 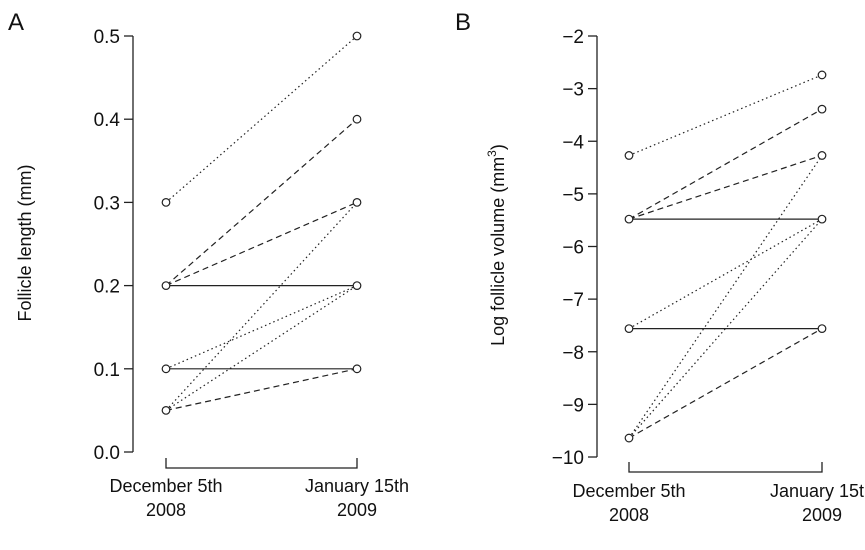 What do you see at coordinates (498, 251) in the screenshot?
I see `panel-b-y-axis-label-main: Log follicle volume (mm` at bounding box center [498, 251].